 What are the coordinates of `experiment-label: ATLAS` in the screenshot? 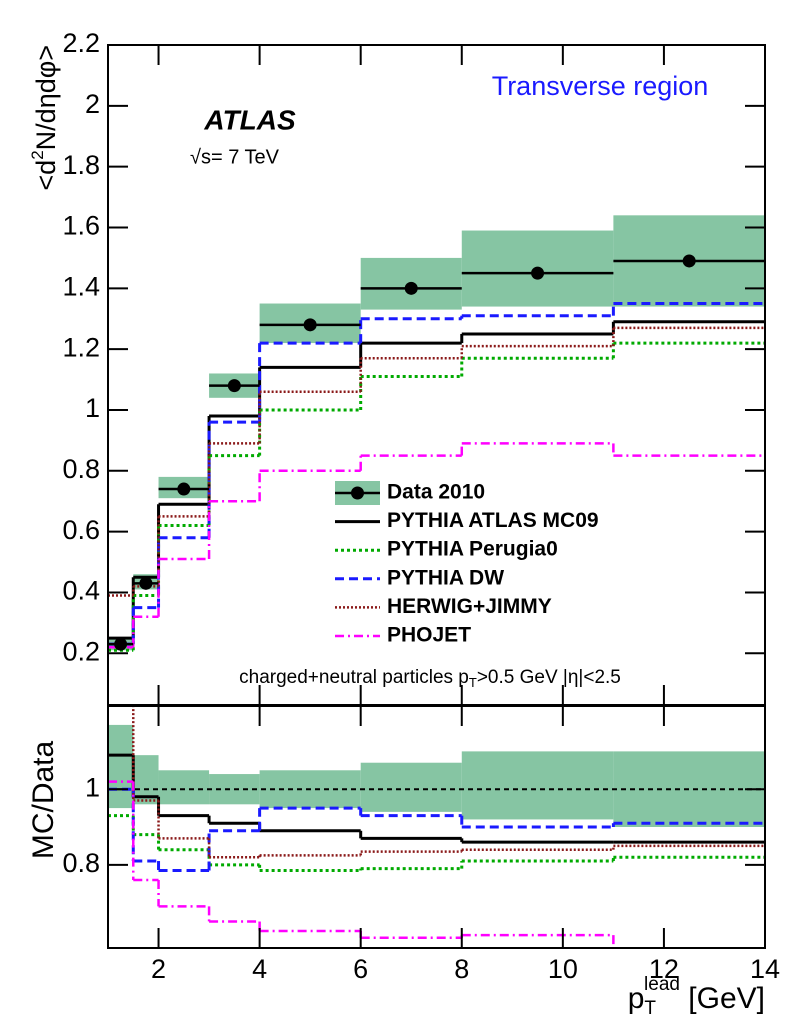 It's located at (249, 119).